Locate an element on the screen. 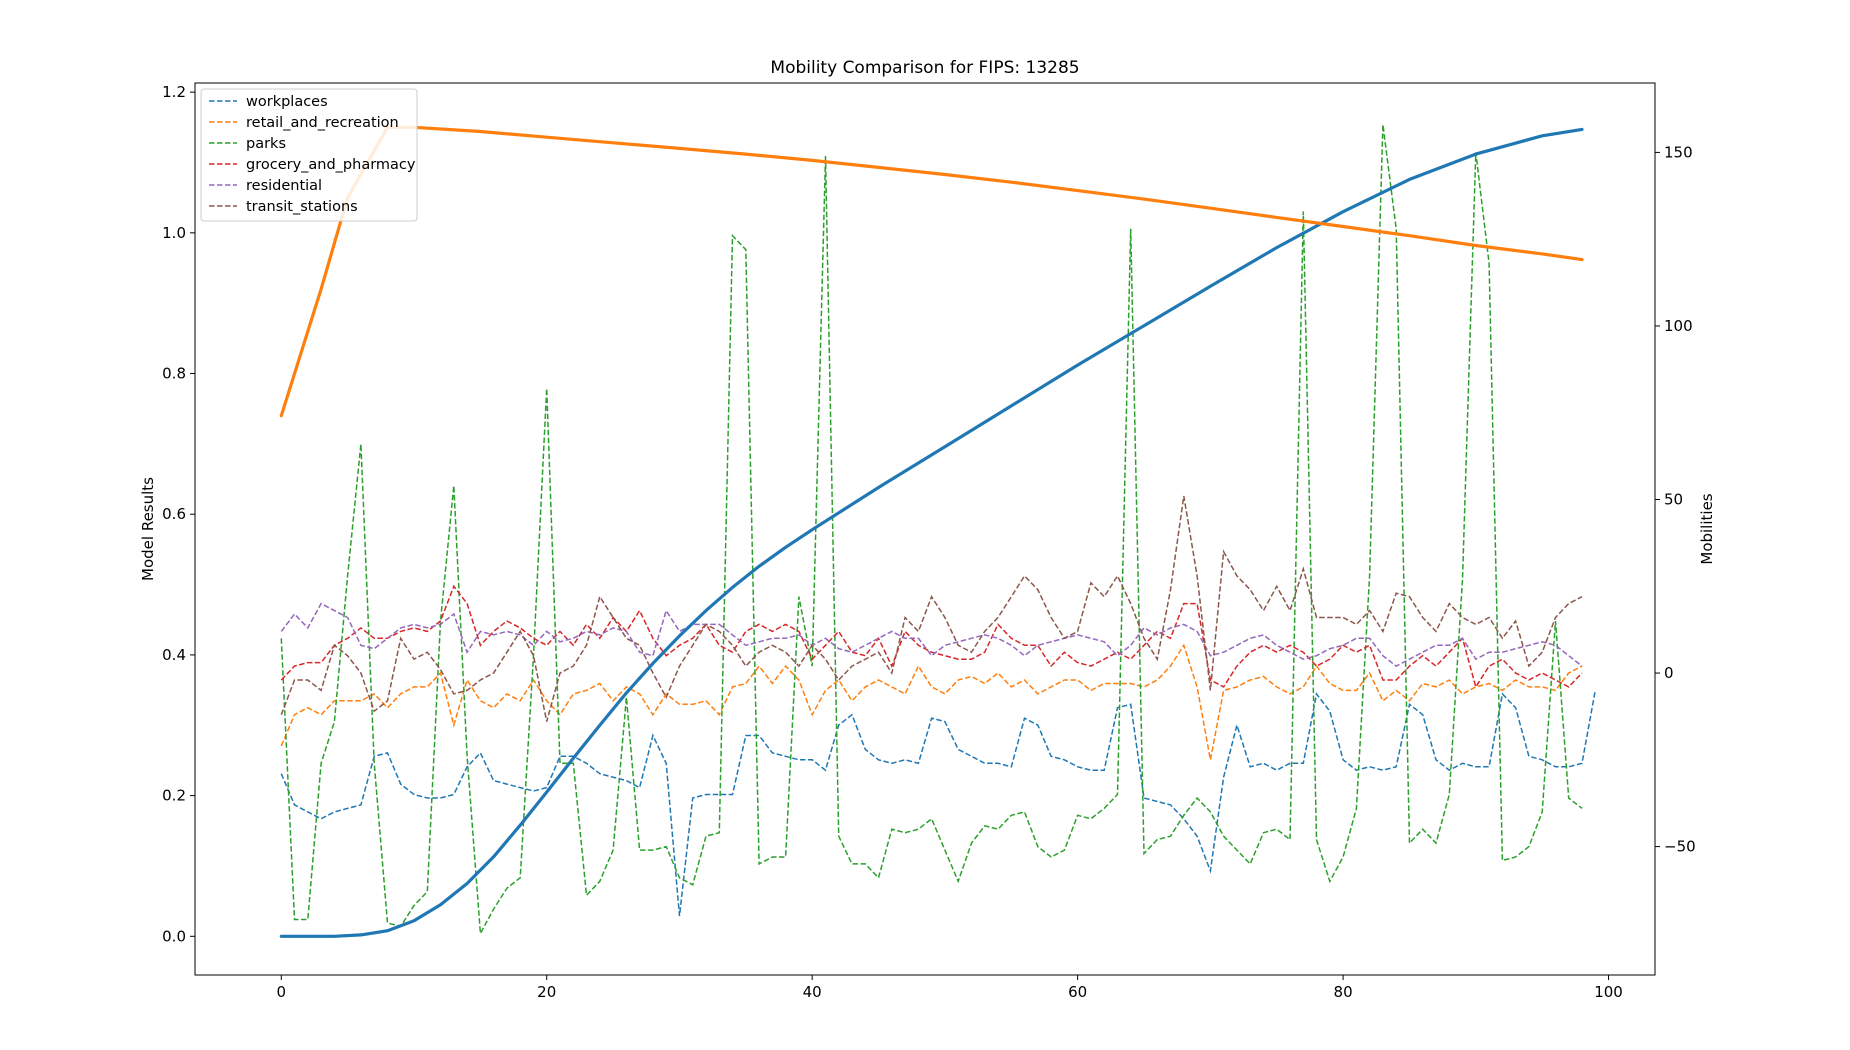 This screenshot has width=1850, height=1050. x-tick-label-20: 20 is located at coordinates (546, 992).